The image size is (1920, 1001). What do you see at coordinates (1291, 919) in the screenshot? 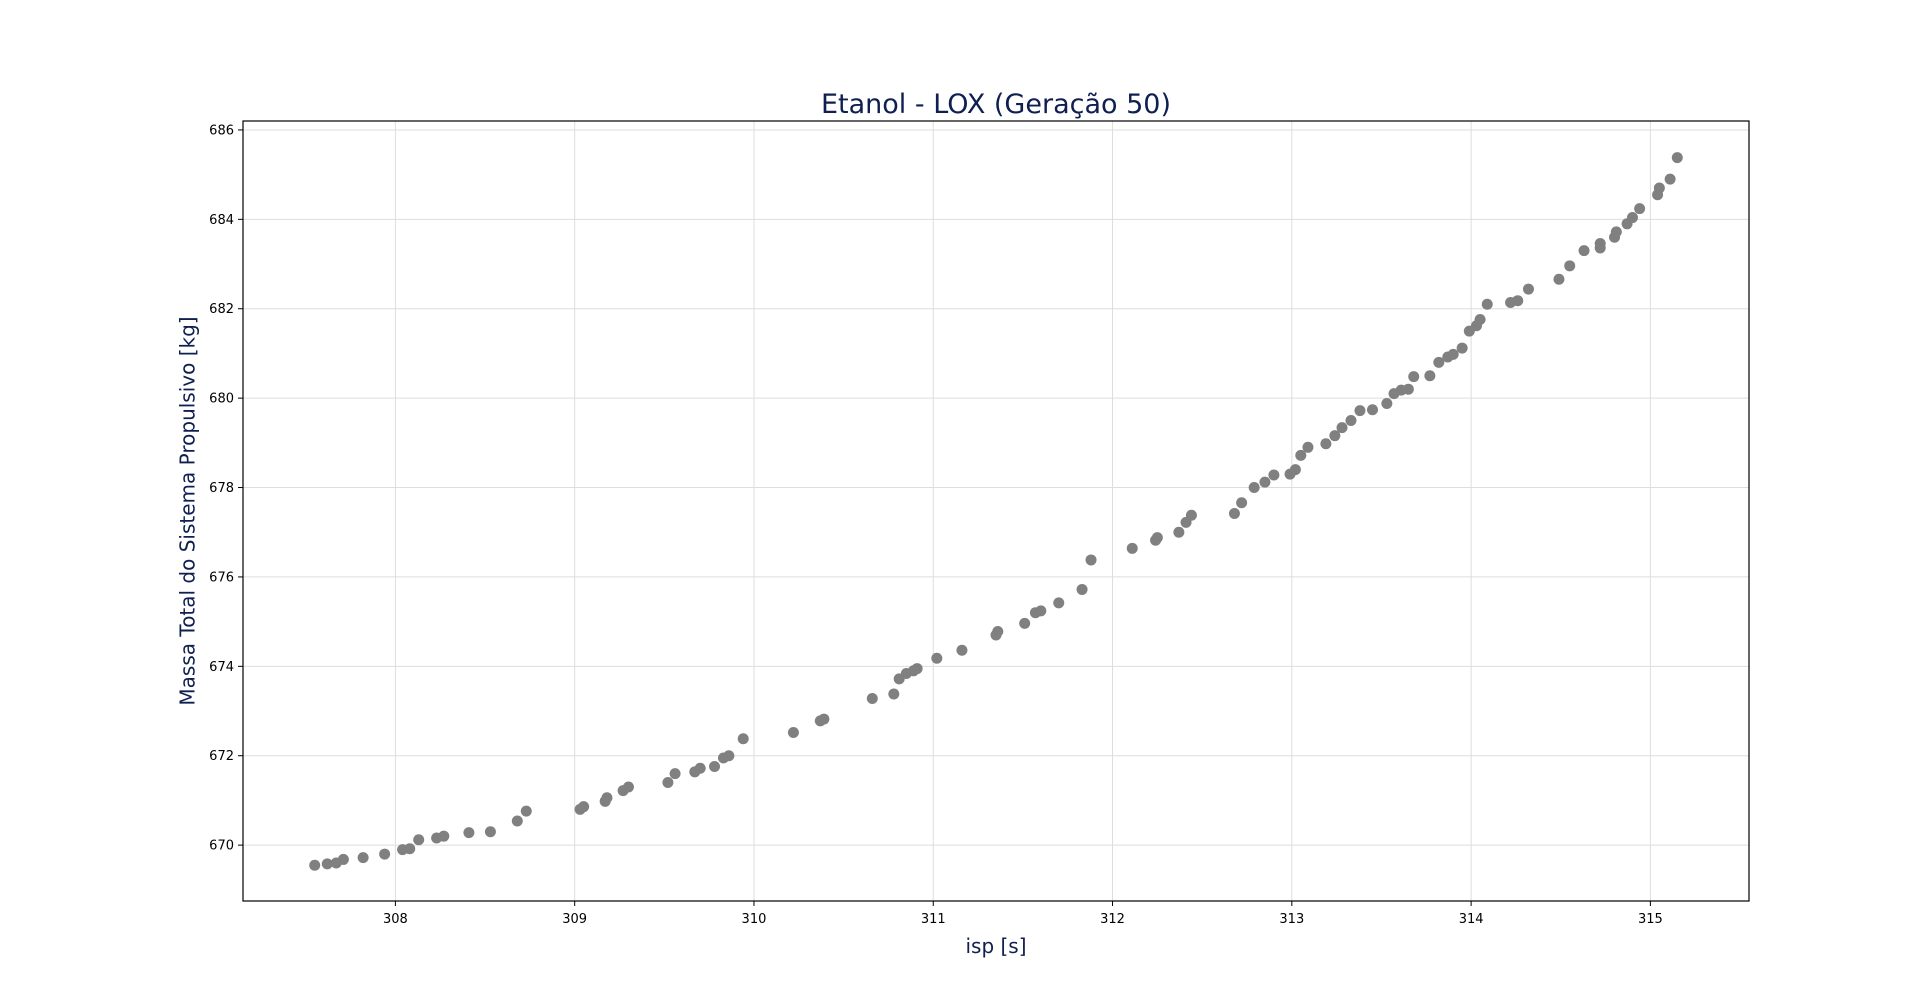
I see `x-tick-label: 313` at bounding box center [1291, 919].